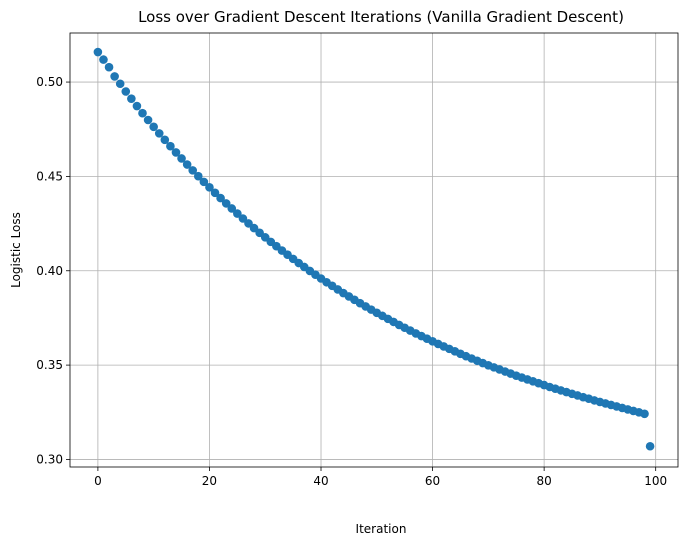  I want to click on y-tick-label: 0.40, so click(49, 271).